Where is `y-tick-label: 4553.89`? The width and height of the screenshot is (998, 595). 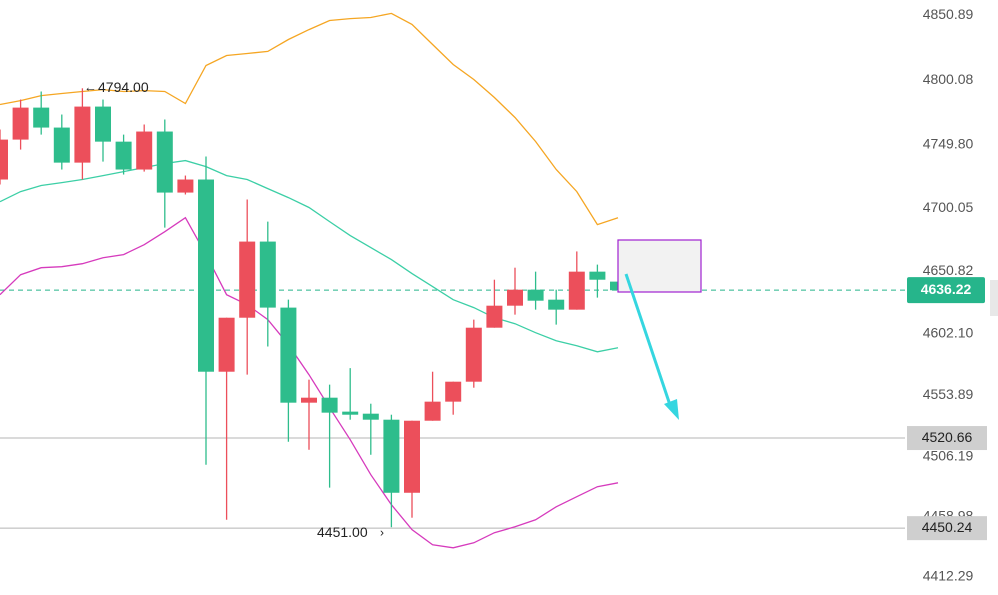
y-tick-label: 4553.89 is located at coordinates (948, 394).